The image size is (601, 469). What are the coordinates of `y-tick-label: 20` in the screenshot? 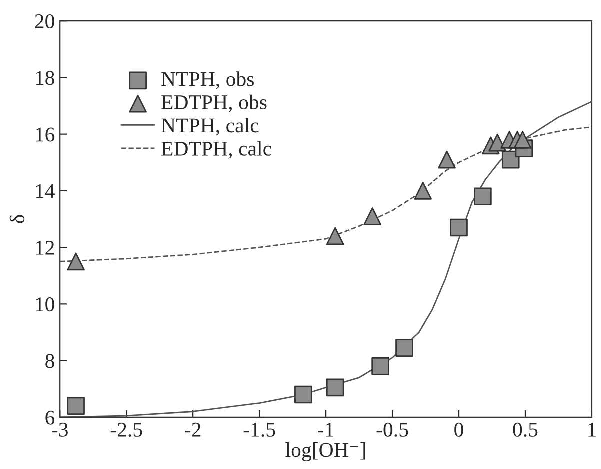 It's located at (44, 21).